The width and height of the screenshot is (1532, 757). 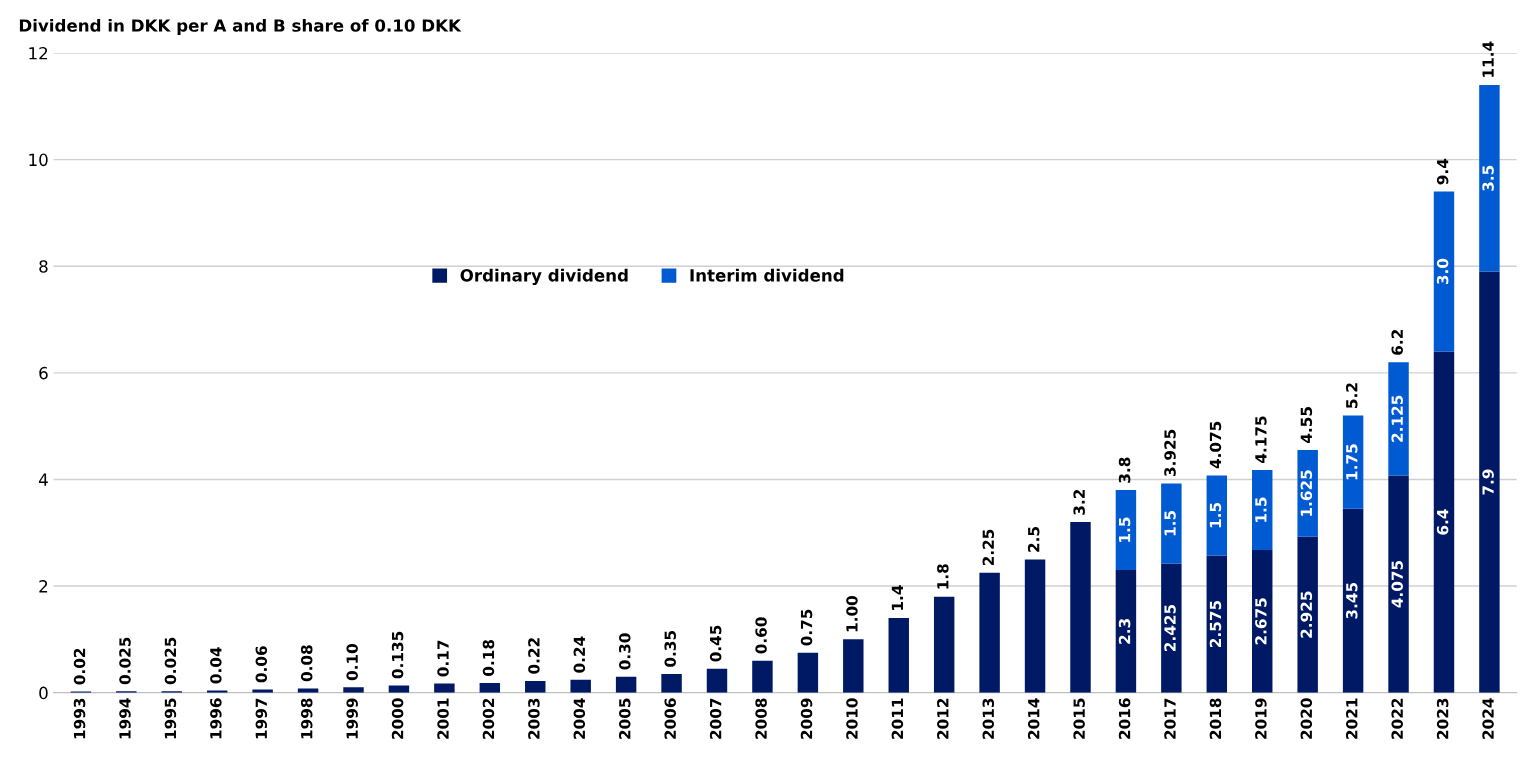 I want to click on x-tick-label: 1999, so click(x=352, y=718).